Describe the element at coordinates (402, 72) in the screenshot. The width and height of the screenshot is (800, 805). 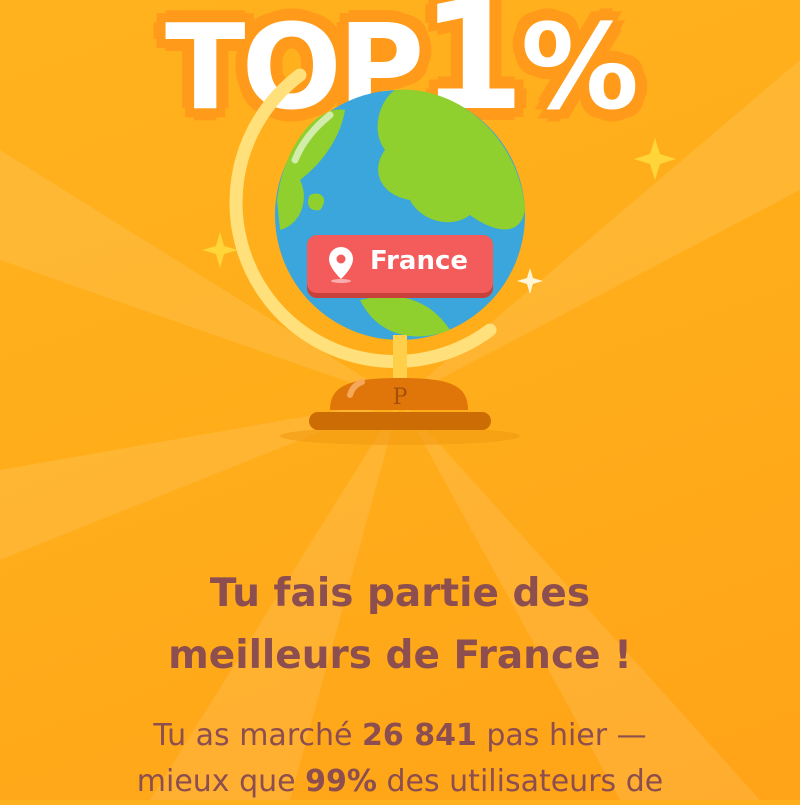
I see `top-percent-title: TOP1%` at that location.